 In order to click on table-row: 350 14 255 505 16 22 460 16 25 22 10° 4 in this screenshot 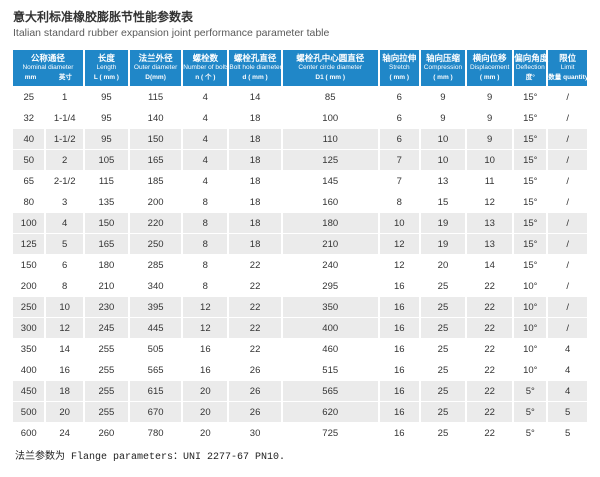, I will do `click(300, 349)`.